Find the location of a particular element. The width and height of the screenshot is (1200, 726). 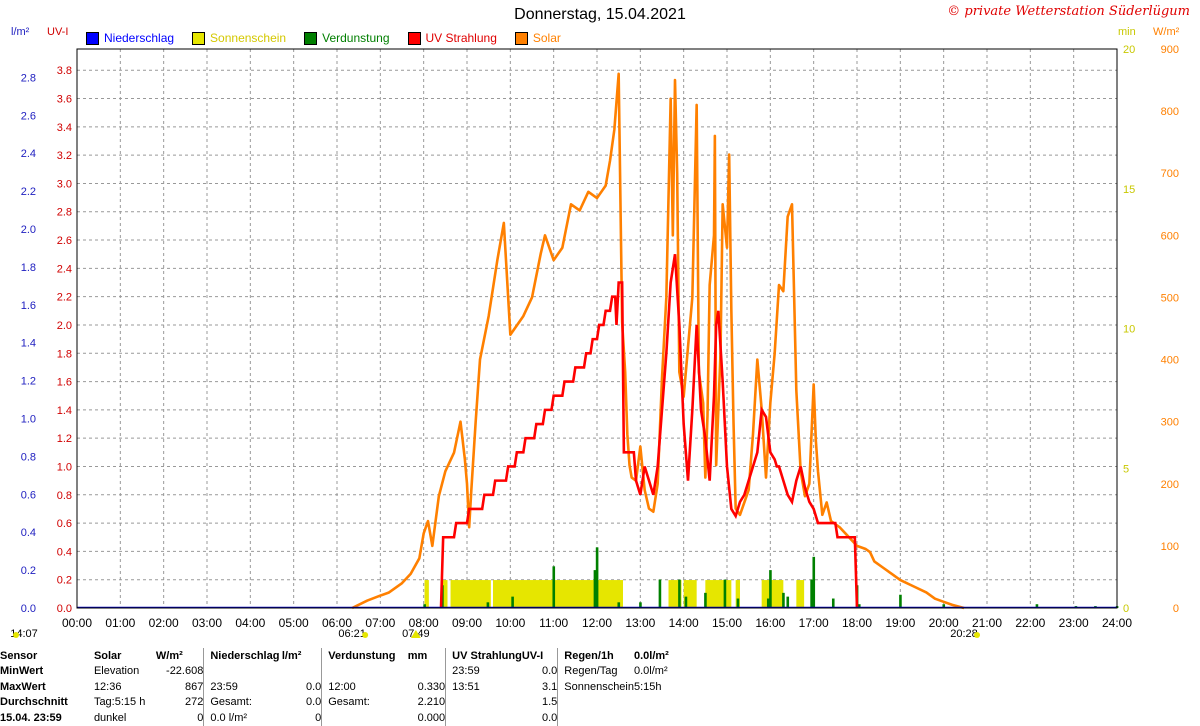

copyright-label: © private Wetterstation Süderlügum is located at coordinates (1068, 11).